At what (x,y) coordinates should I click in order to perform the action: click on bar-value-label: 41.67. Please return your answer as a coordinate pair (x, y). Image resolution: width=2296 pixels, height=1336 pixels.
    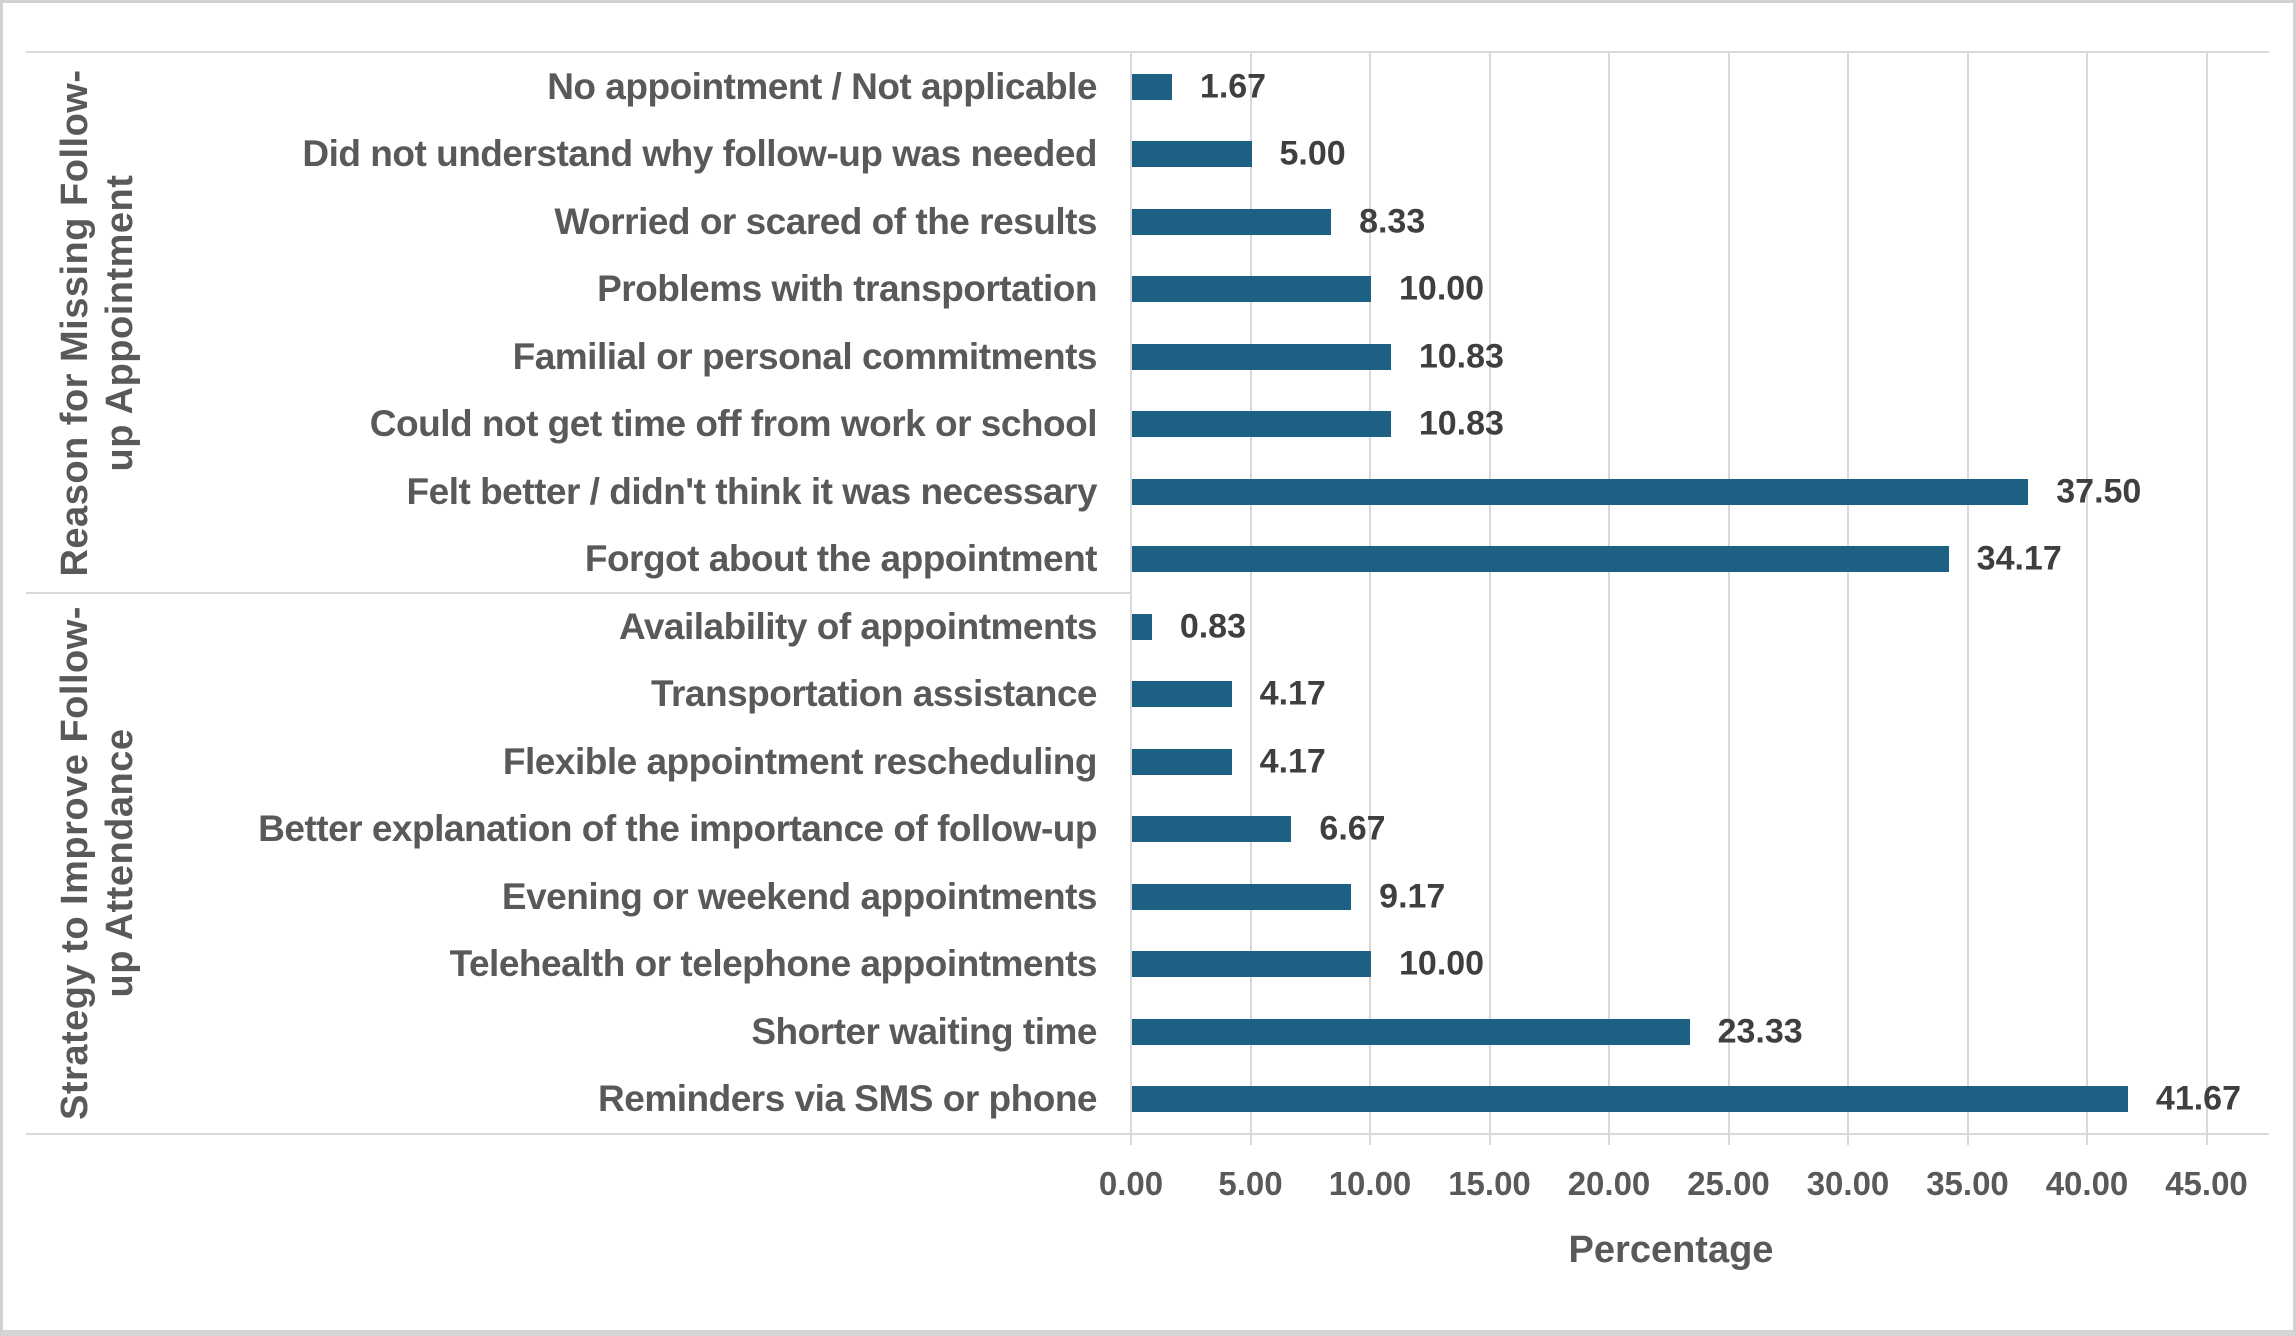
    Looking at the image, I should click on (2198, 1098).